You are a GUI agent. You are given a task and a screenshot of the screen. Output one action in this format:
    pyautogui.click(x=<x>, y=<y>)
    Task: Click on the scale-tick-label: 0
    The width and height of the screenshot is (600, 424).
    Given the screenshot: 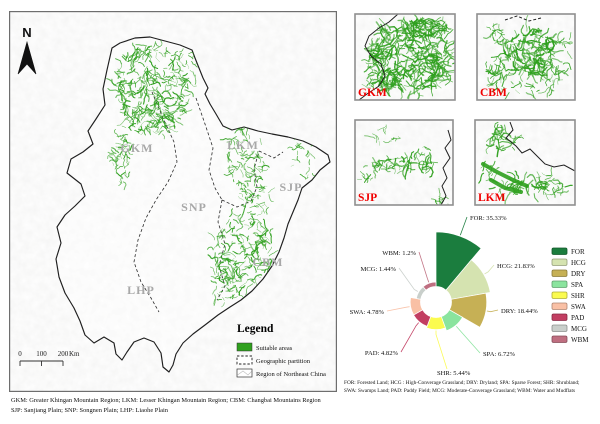 What is the action you would take?
    pyautogui.click(x=20, y=354)
    